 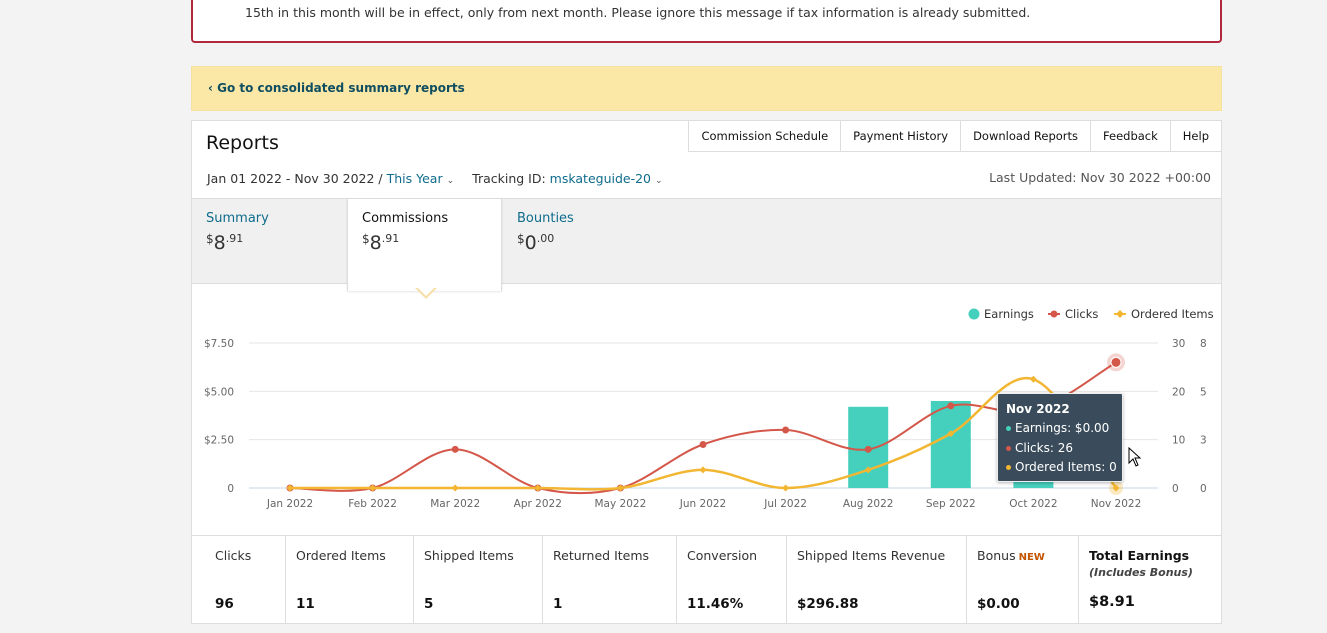 I want to click on tooltip-title: Nov 2022, so click(x=1038, y=409).